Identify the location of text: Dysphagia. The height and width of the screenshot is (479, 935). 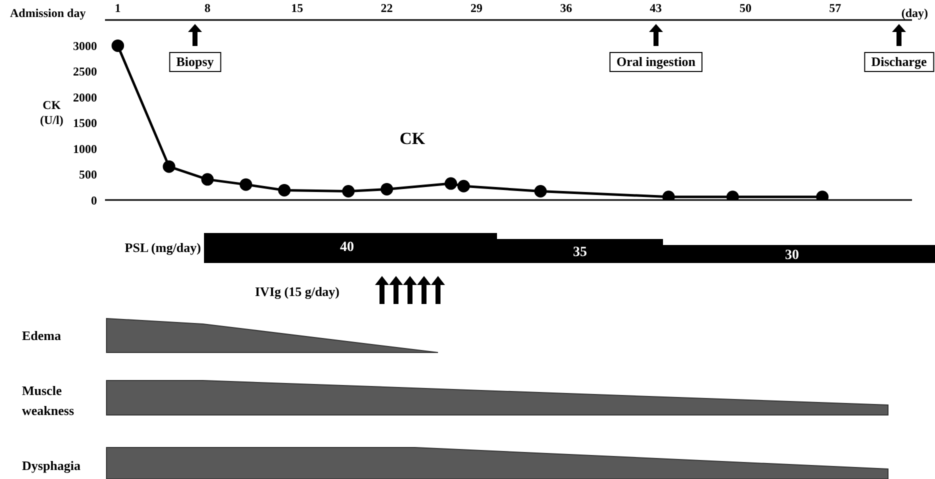
(51, 466).